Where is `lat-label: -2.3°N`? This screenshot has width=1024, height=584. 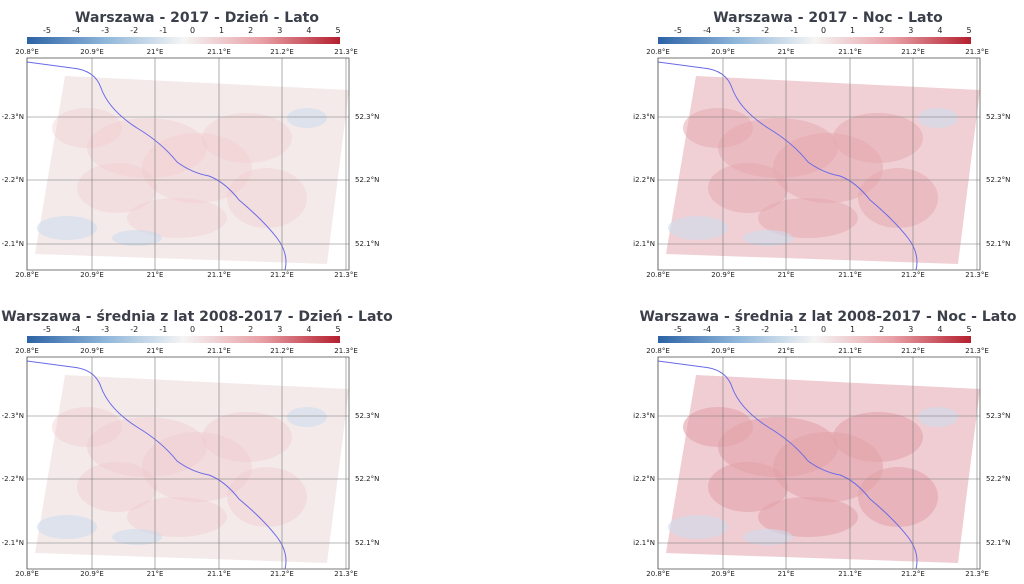 lat-label: -2.3°N is located at coordinates (13, 416).